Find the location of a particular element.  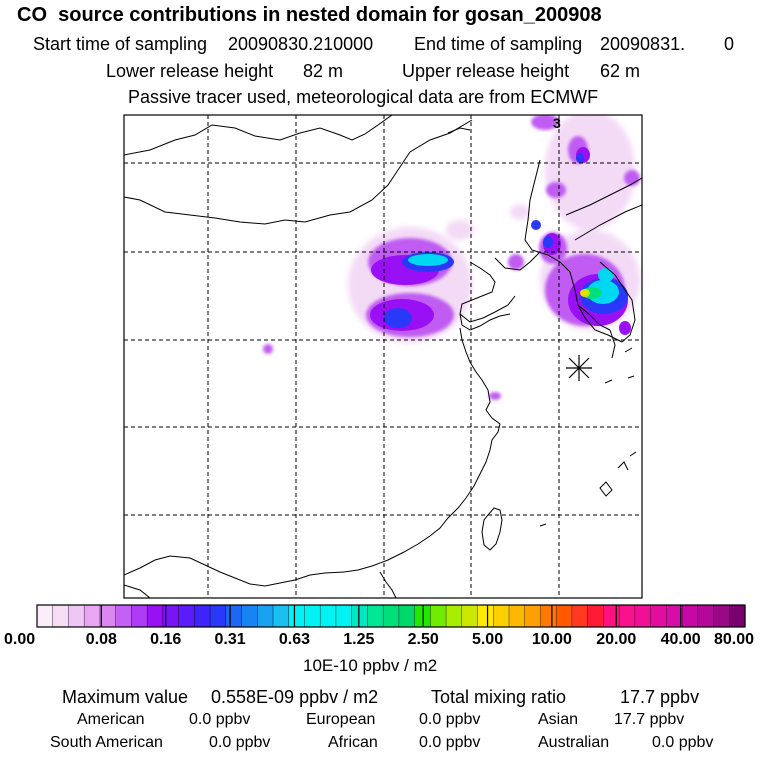

max-location-marker: 3 is located at coordinates (557, 123).